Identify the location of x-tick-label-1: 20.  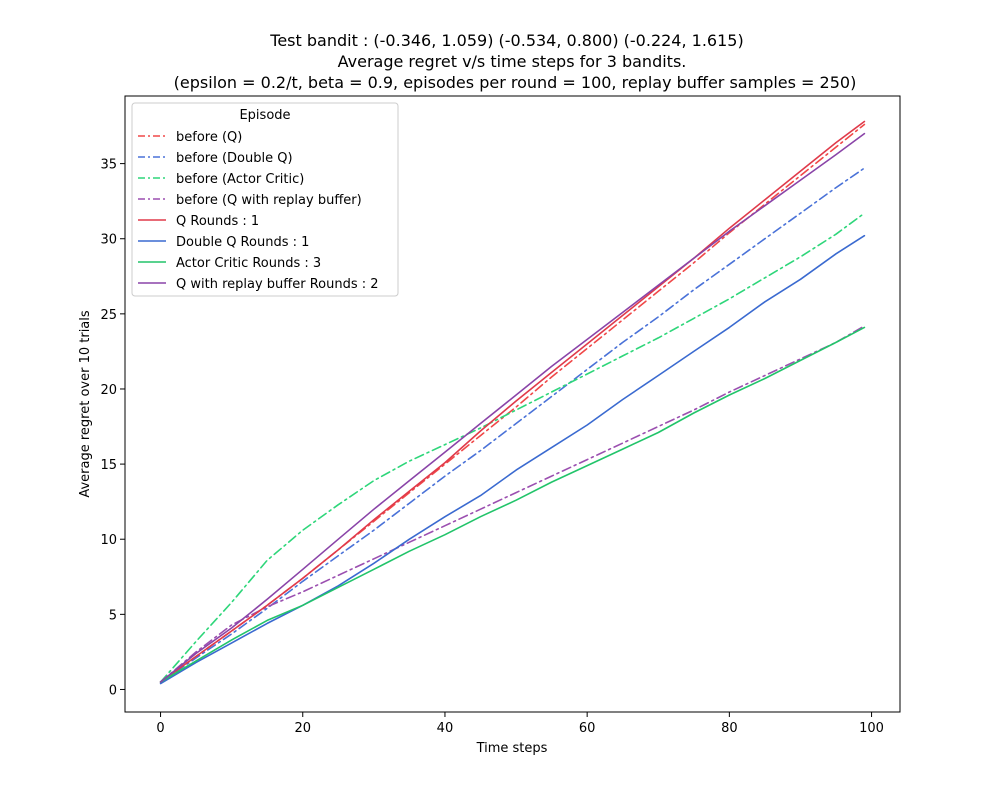
(302, 728).